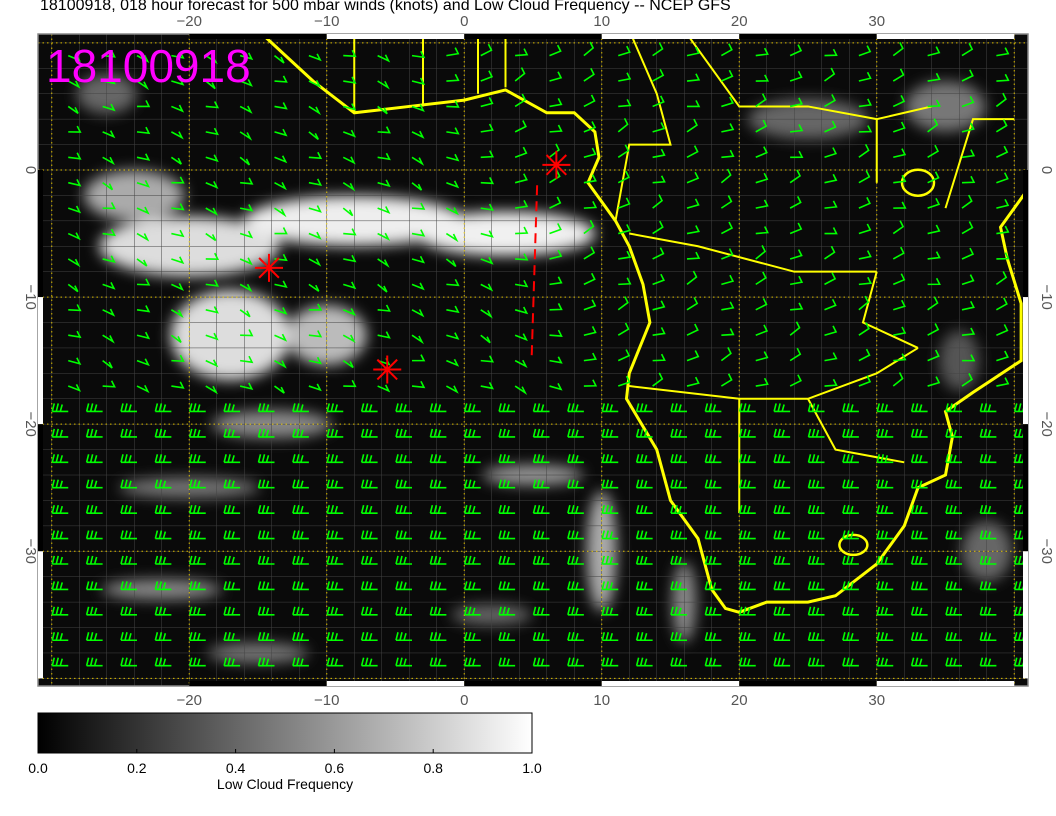  What do you see at coordinates (335, 768) in the screenshot?
I see `colorbar-tick-label: 0.6` at bounding box center [335, 768].